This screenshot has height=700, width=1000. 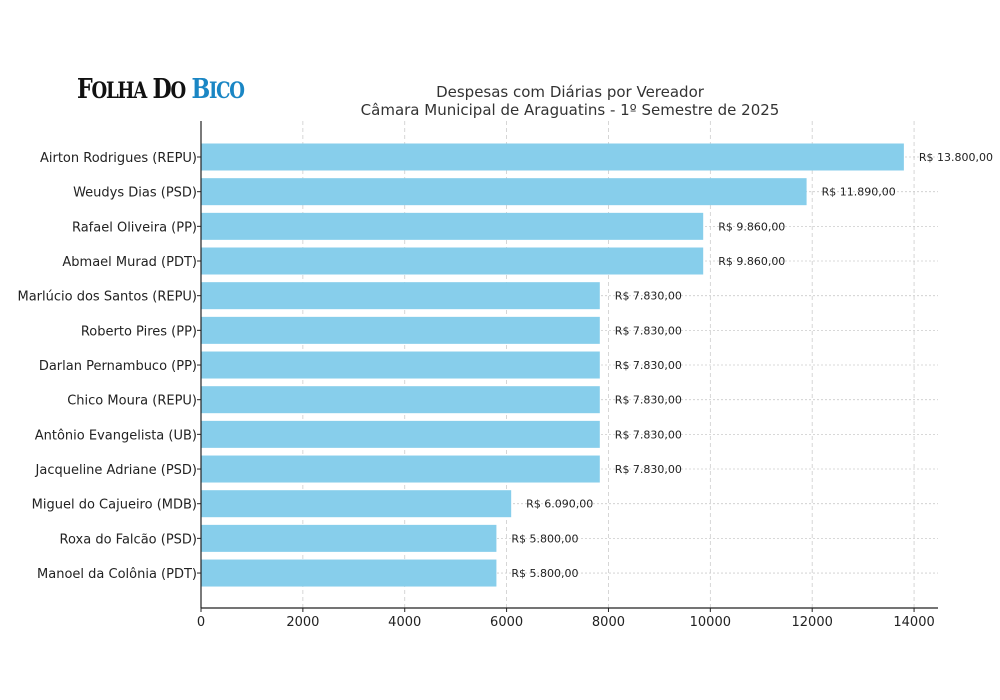 What do you see at coordinates (506, 622) in the screenshot?
I see `x-tick-label: 6000` at bounding box center [506, 622].